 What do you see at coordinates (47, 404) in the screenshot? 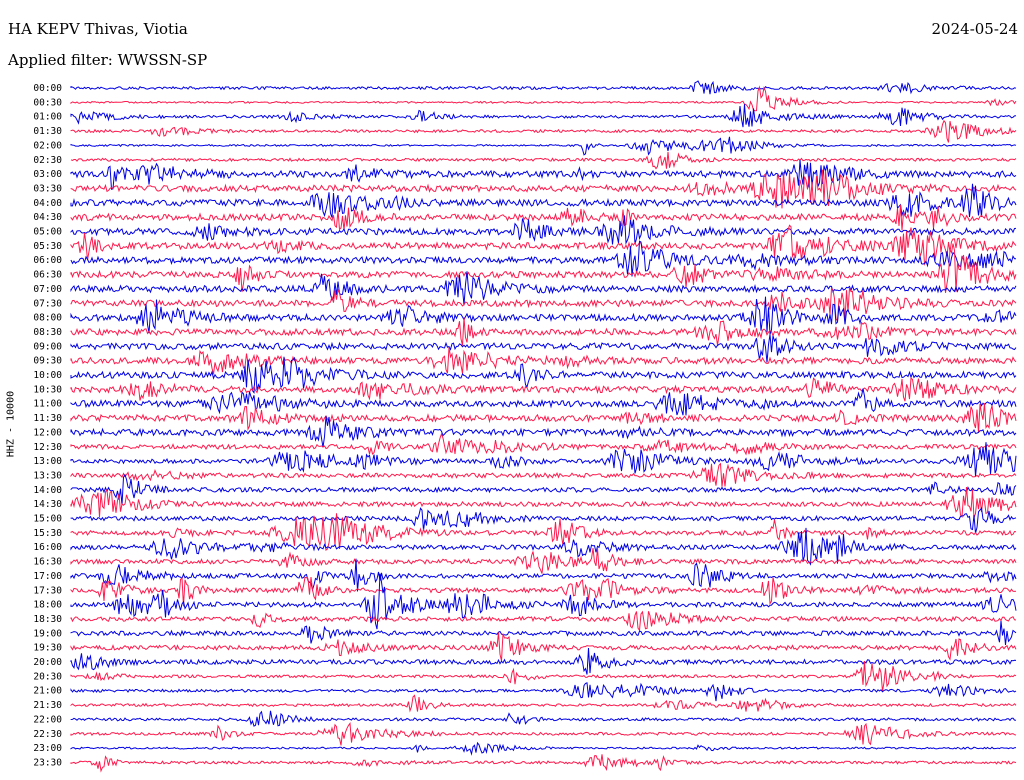
I see `time-label-1100: 11:00` at bounding box center [47, 404].